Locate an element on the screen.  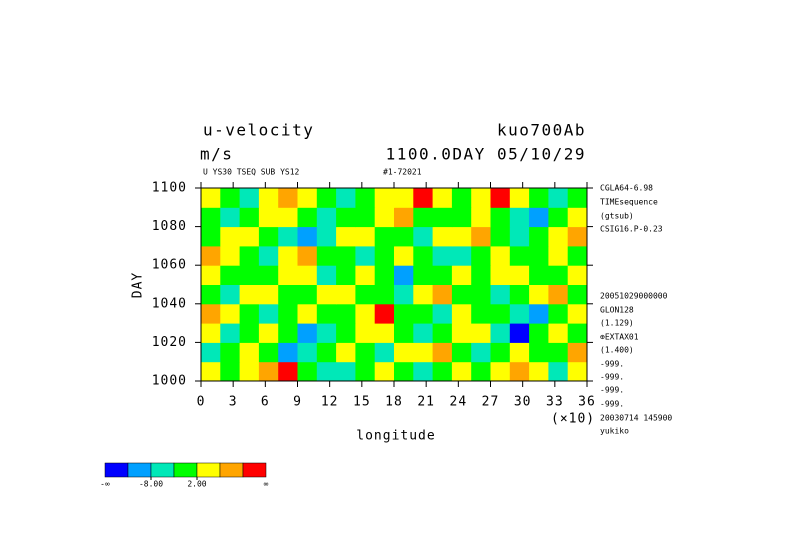
info-line: (gtsub) is located at coordinates (617, 216).